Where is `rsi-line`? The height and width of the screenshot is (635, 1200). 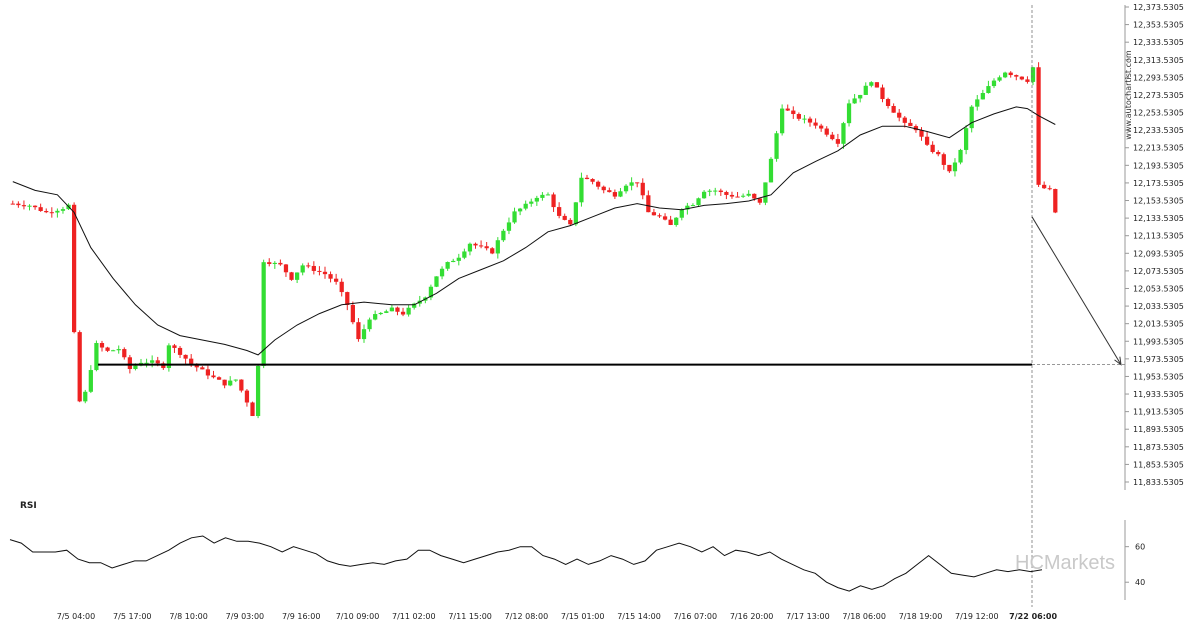
rsi-line is located at coordinates (526, 563).